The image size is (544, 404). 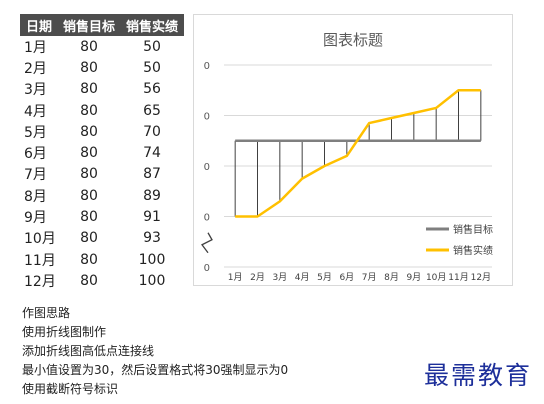 What do you see at coordinates (391, 277) in the screenshot?
I see `x-tick-label: 8月` at bounding box center [391, 277].